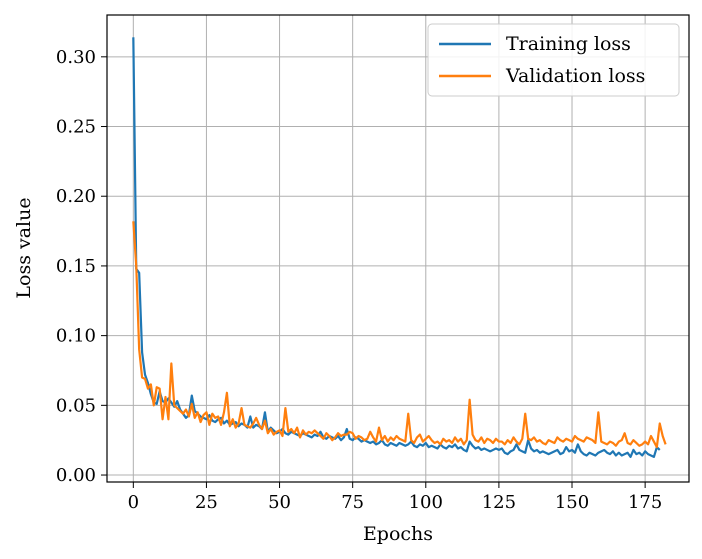  Describe the element at coordinates (76, 405) in the screenshot. I see `y-tick-label: 0.05` at that location.